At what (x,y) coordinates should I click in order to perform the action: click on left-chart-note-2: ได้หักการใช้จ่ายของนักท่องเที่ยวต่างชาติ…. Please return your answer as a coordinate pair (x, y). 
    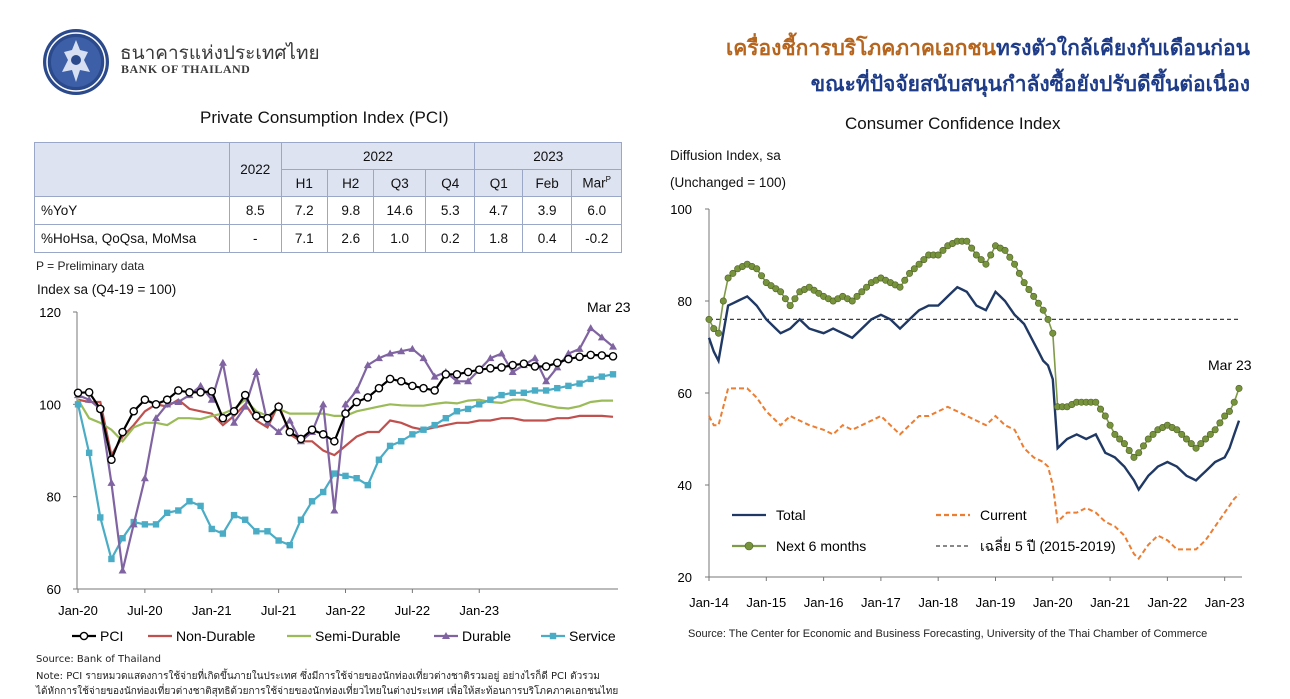
    Looking at the image, I should click on (327, 691).